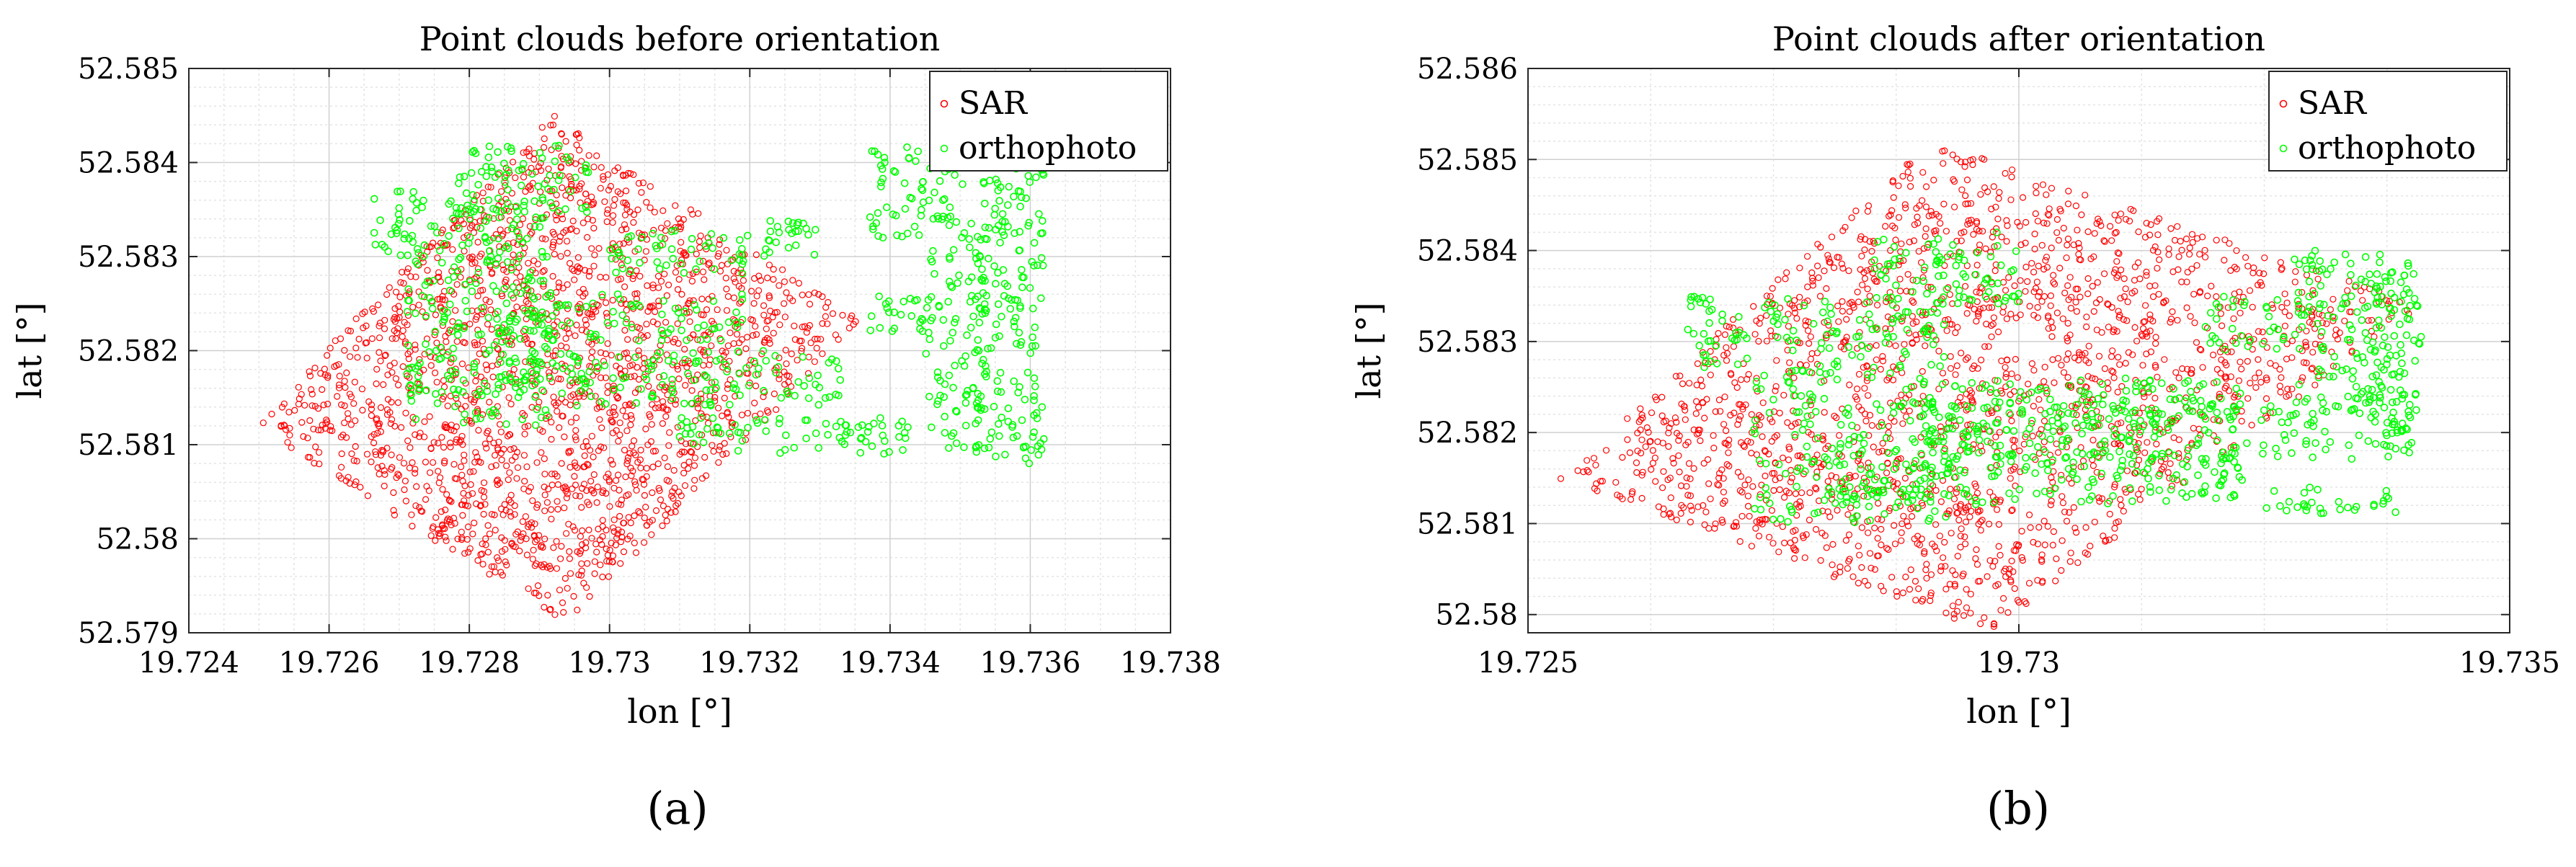 Image resolution: width=2576 pixels, height=867 pixels. What do you see at coordinates (1048, 148) in the screenshot?
I see `legend-label: orthophoto` at bounding box center [1048, 148].